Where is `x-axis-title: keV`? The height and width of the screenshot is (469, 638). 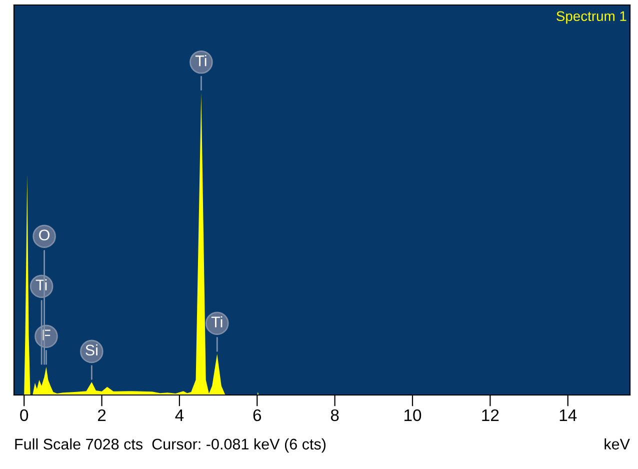
x-axis-title: keV is located at coordinates (617, 444).